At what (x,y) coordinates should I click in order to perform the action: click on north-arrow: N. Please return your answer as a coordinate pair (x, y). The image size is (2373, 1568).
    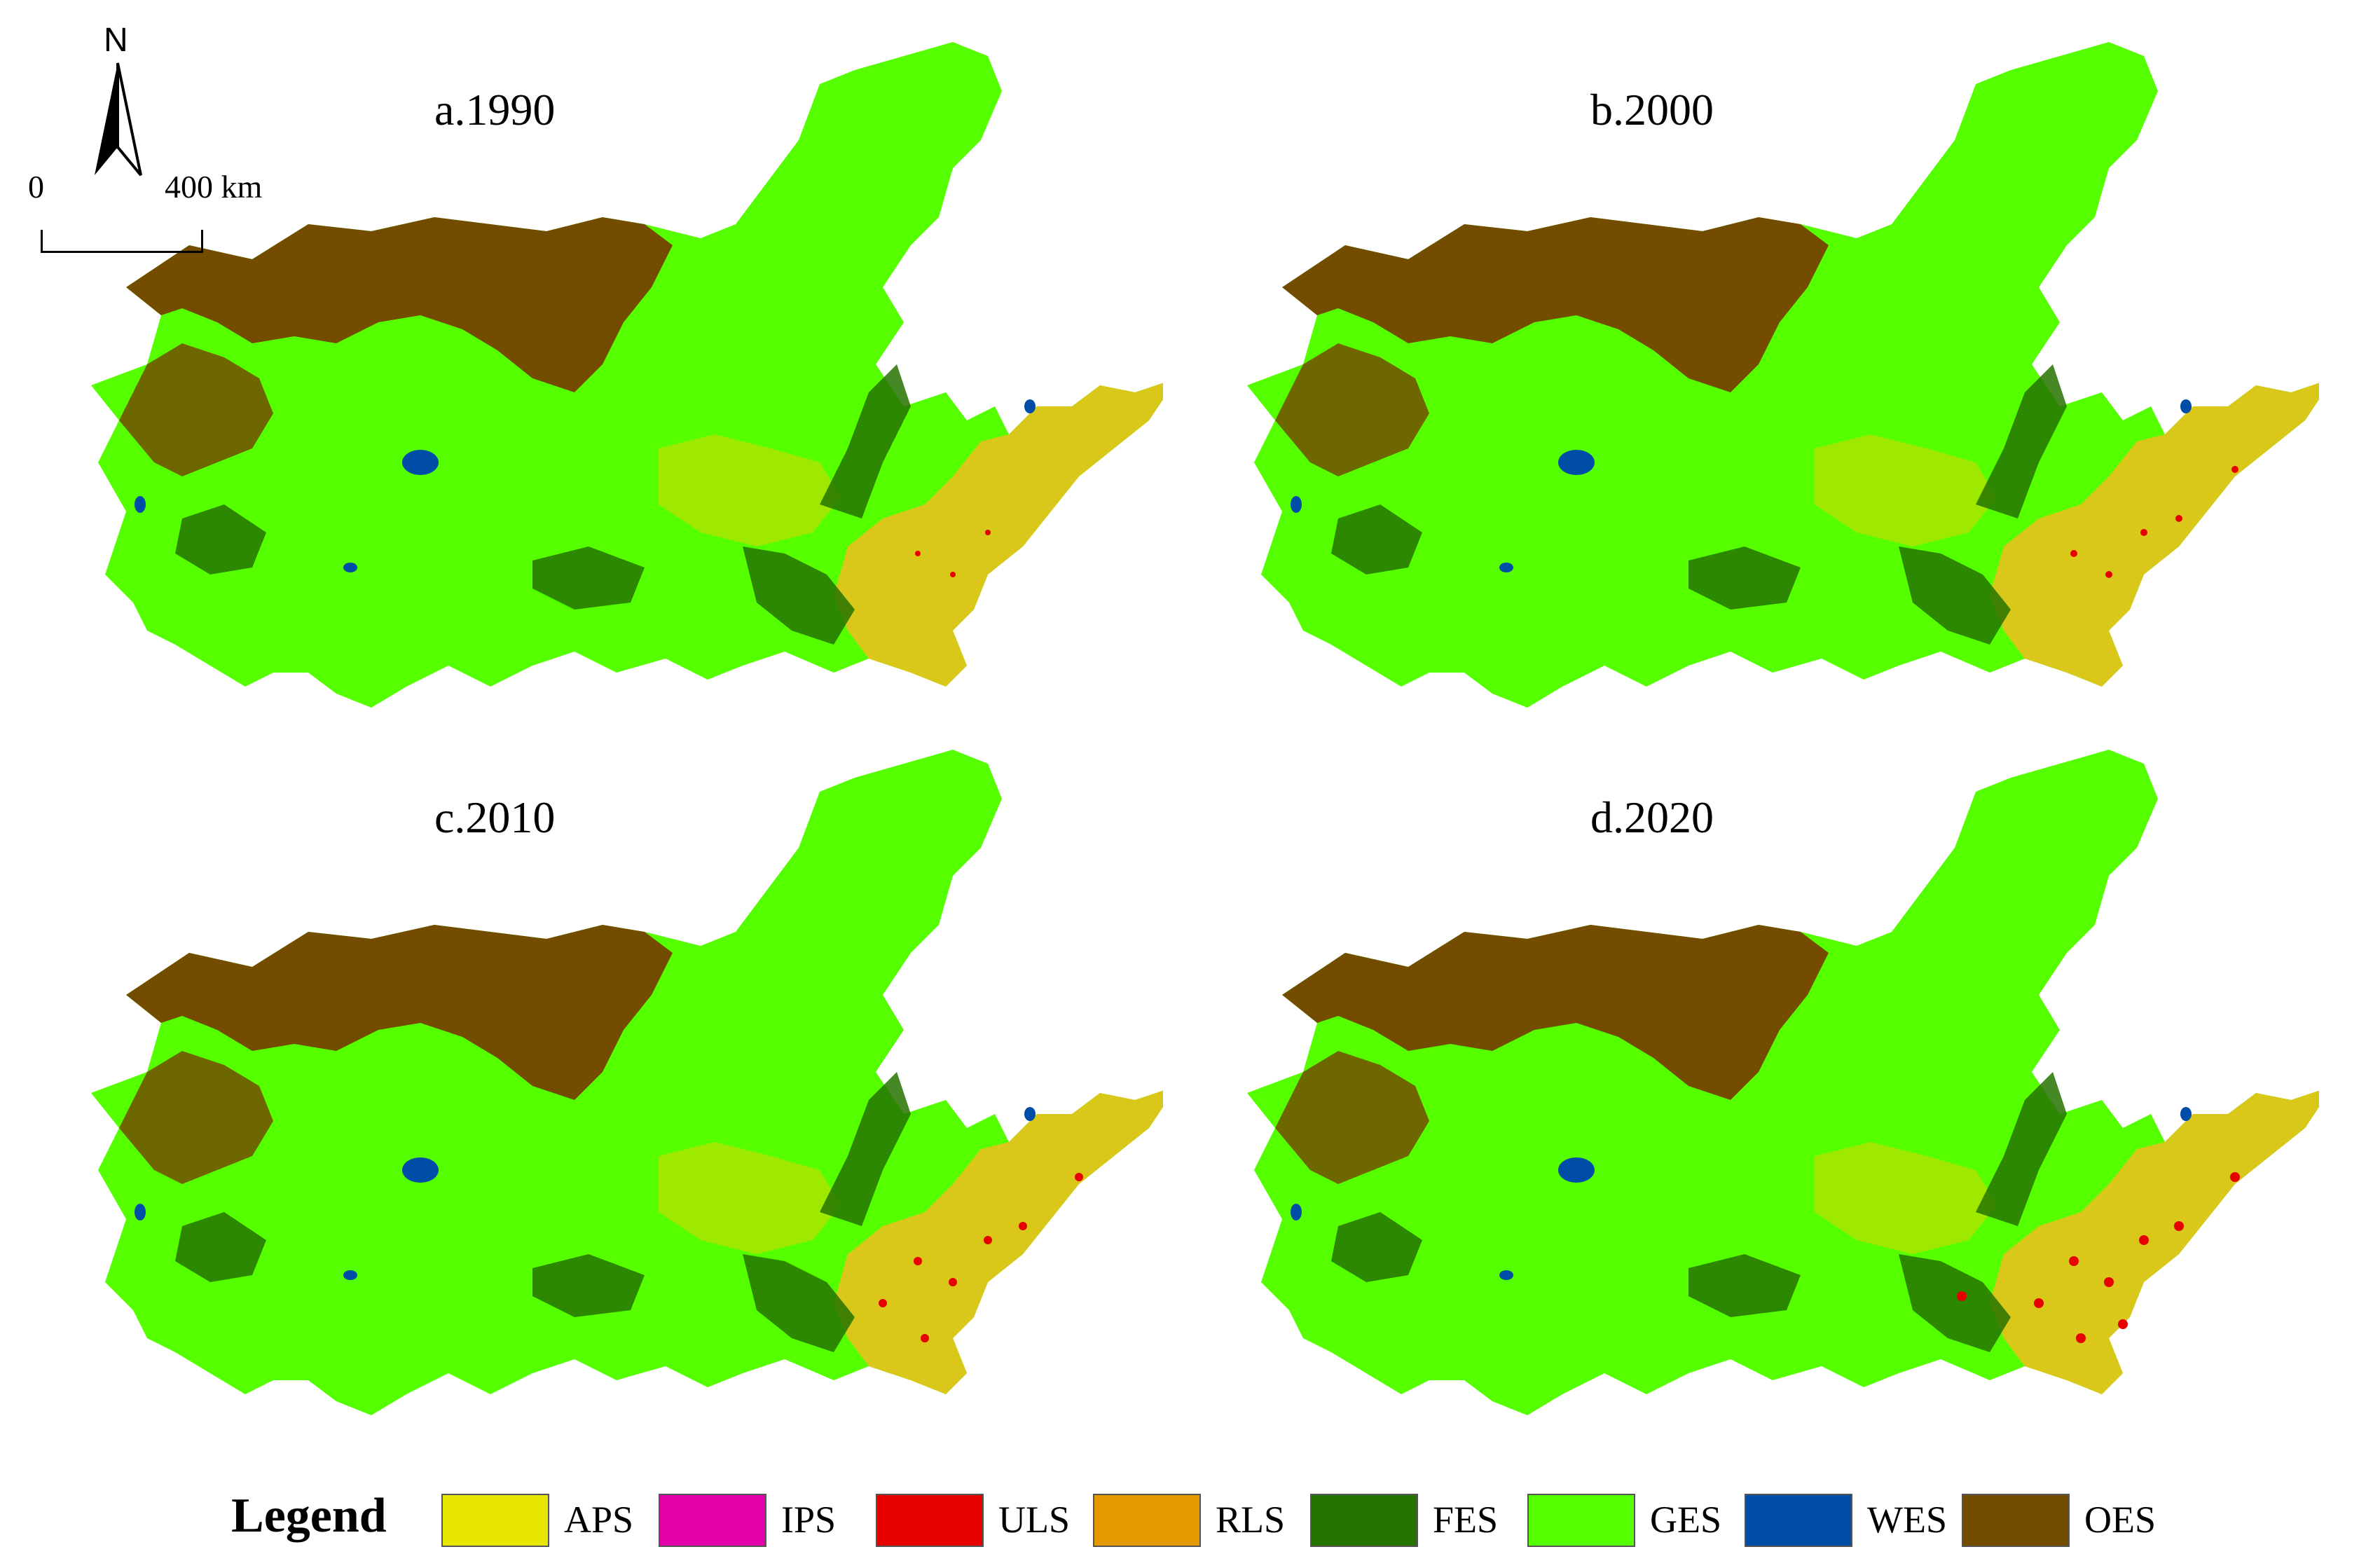
    Looking at the image, I should click on (119, 99).